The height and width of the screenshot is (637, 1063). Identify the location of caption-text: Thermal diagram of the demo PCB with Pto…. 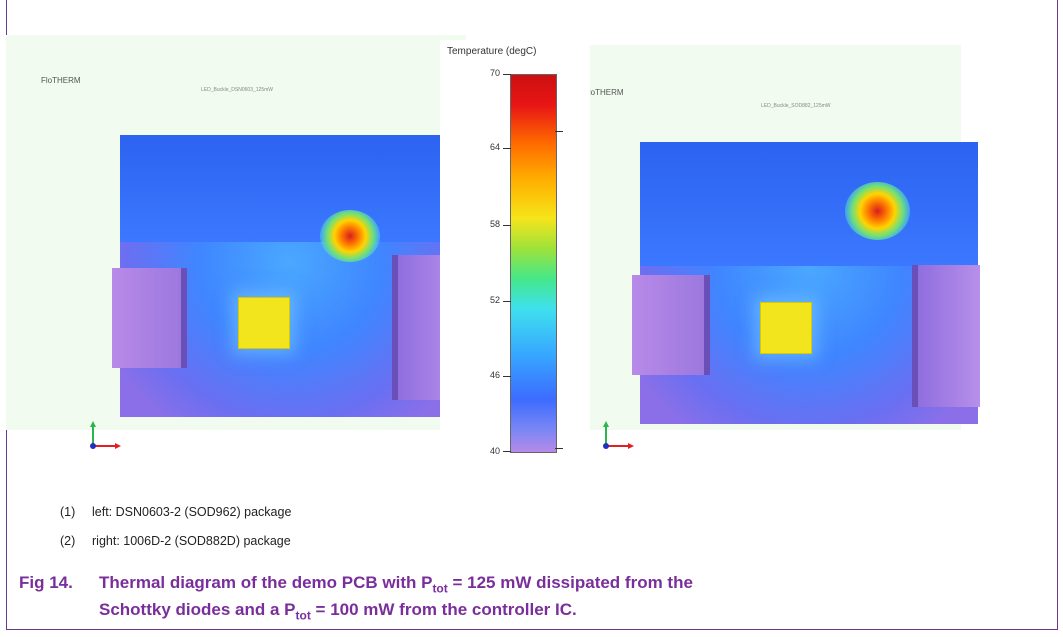
(559, 599).